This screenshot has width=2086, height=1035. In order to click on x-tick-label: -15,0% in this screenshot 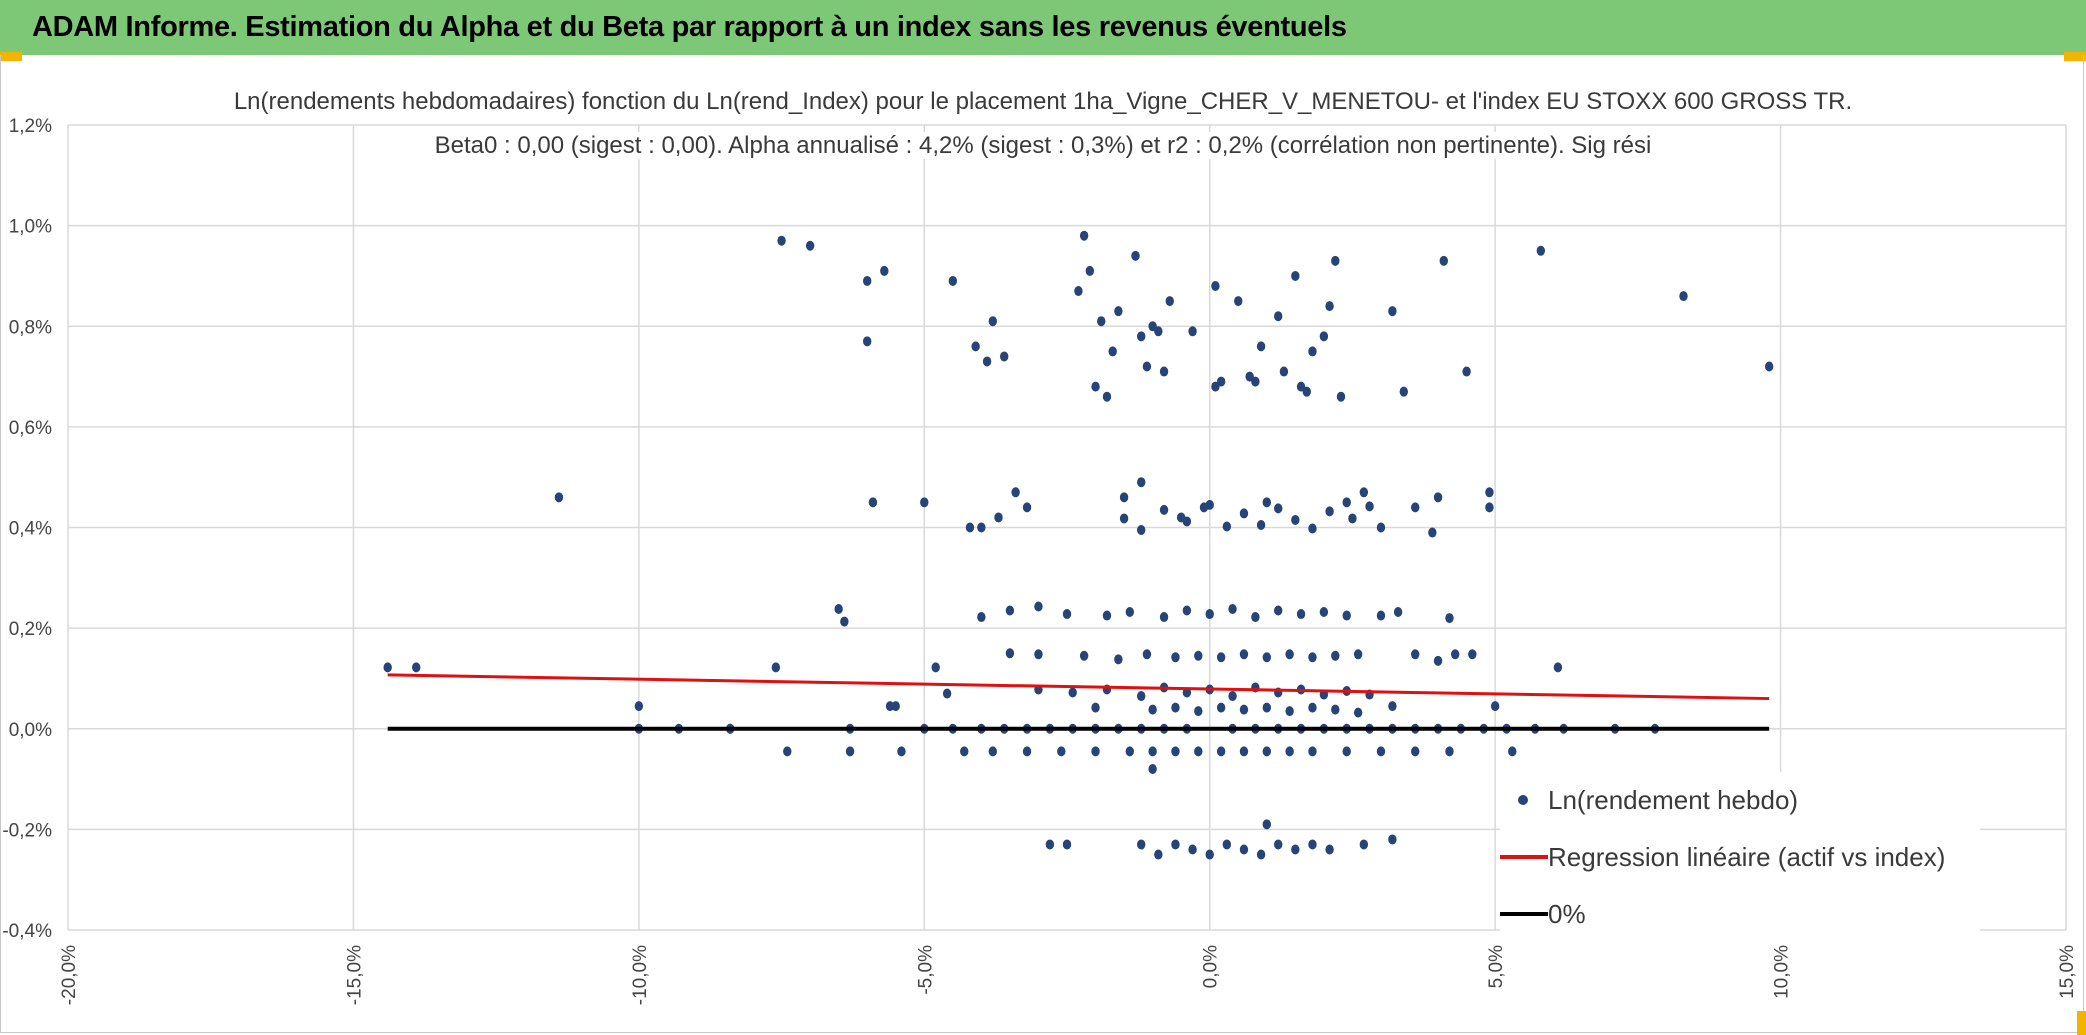, I will do `click(354, 975)`.